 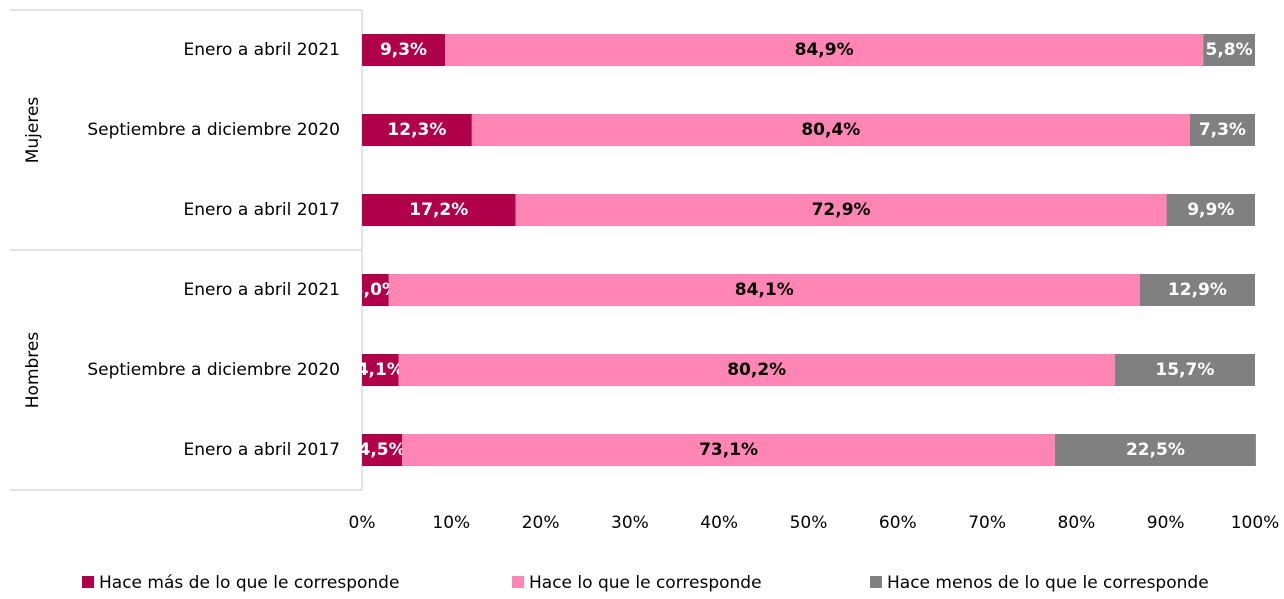 I want to click on data-label: 84,9%, so click(x=824, y=50).